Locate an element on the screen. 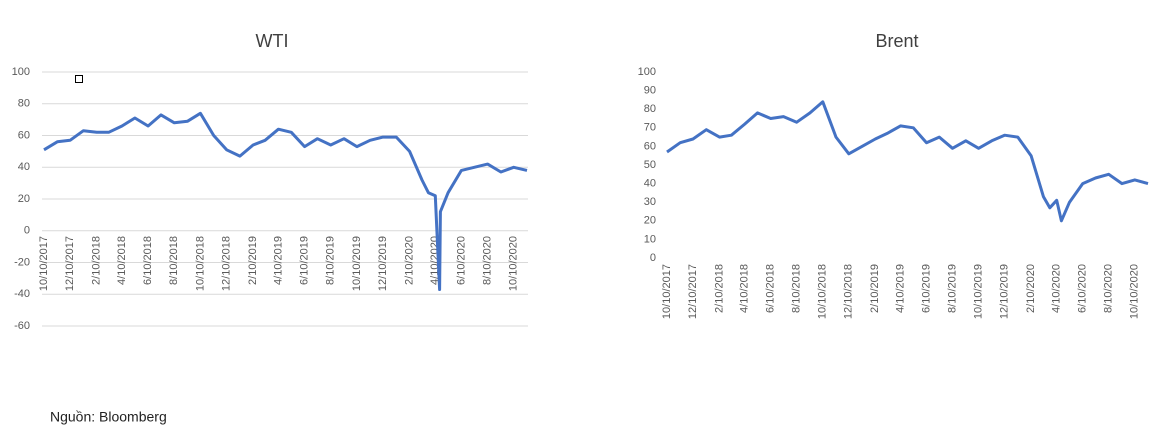 Image resolution: width=1166 pixels, height=442 pixels. y-tick-label: 30 is located at coordinates (650, 202).